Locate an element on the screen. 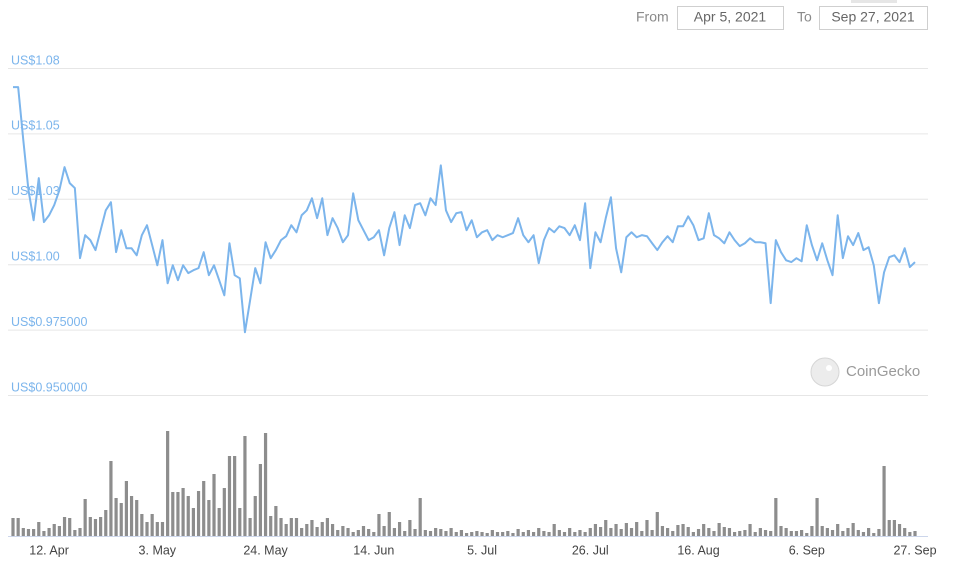 The image size is (960, 576). to-input is located at coordinates (873, 18).